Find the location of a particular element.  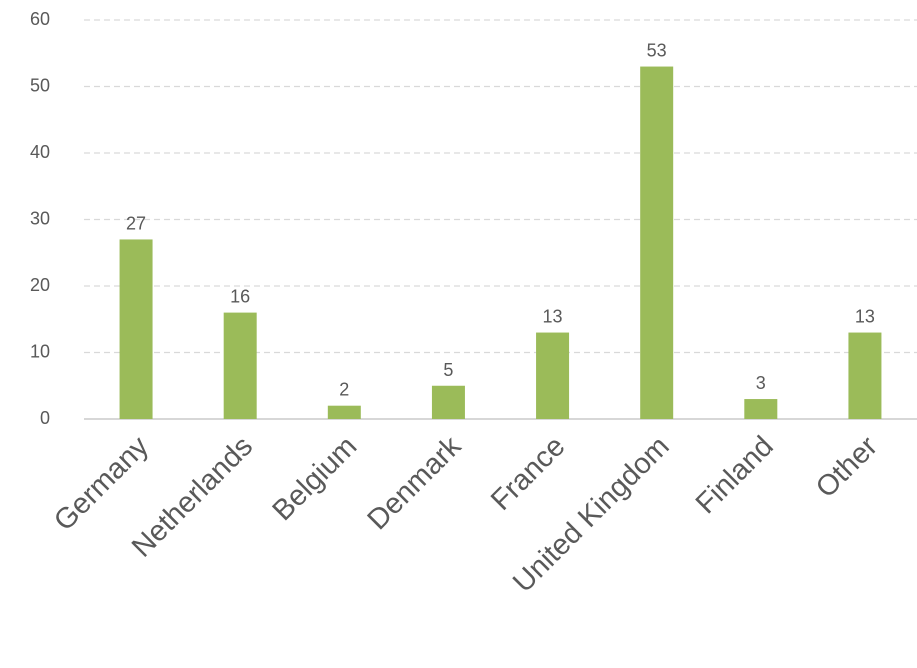

x-tick-label: Germany is located at coordinates (101, 483).